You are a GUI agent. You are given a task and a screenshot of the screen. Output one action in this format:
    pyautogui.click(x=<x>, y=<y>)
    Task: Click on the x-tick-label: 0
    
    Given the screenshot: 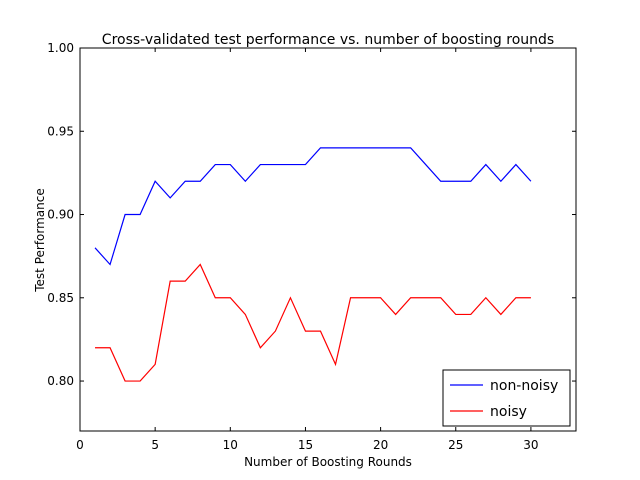 What is the action you would take?
    pyautogui.click(x=80, y=445)
    